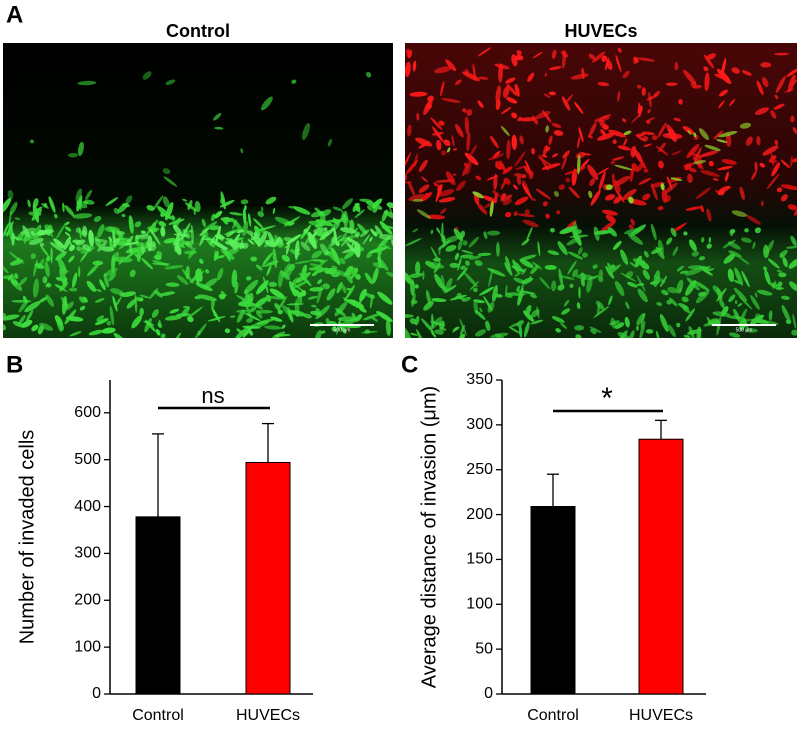 The image size is (800, 745). What do you see at coordinates (198, 31) in the screenshot?
I see `image-title: Control` at bounding box center [198, 31].